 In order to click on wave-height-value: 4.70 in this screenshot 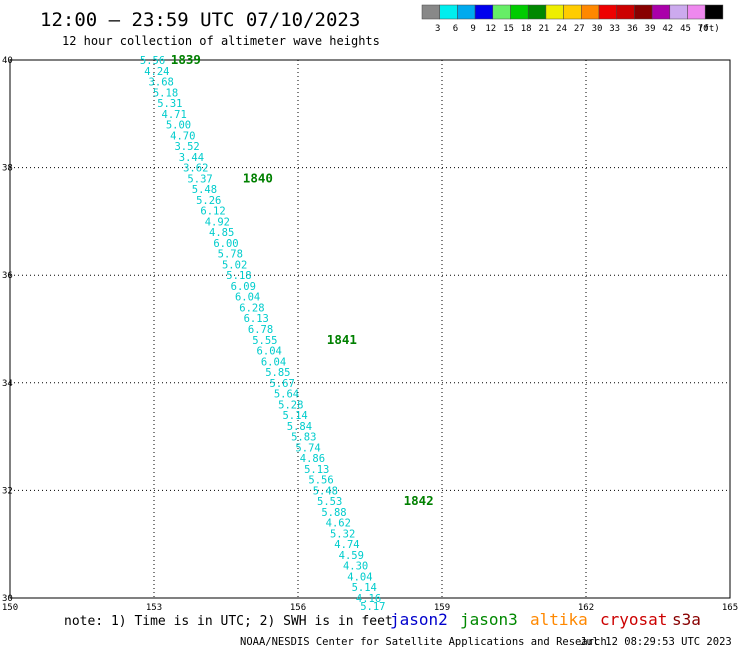, I will do `click(182, 136)`.